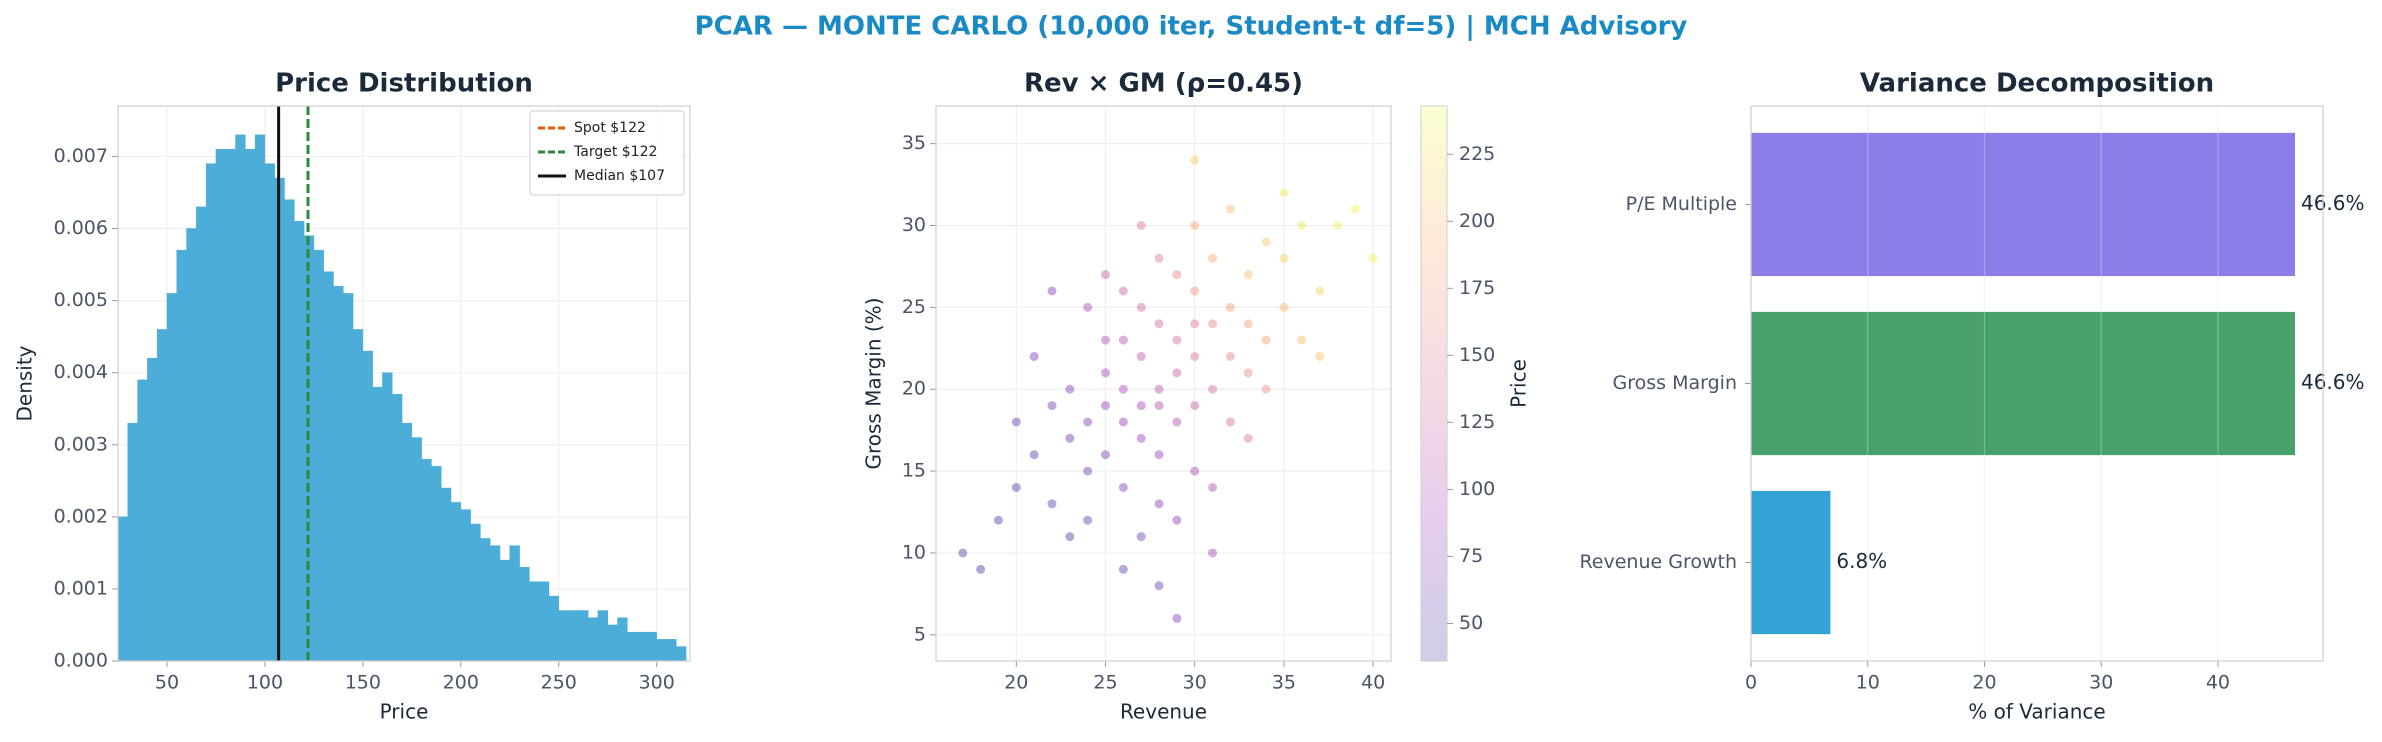 Image resolution: width=2382 pixels, height=742 pixels. What do you see at coordinates (81, 372) in the screenshot?
I see `y-tick-label: 0.004` at bounding box center [81, 372].